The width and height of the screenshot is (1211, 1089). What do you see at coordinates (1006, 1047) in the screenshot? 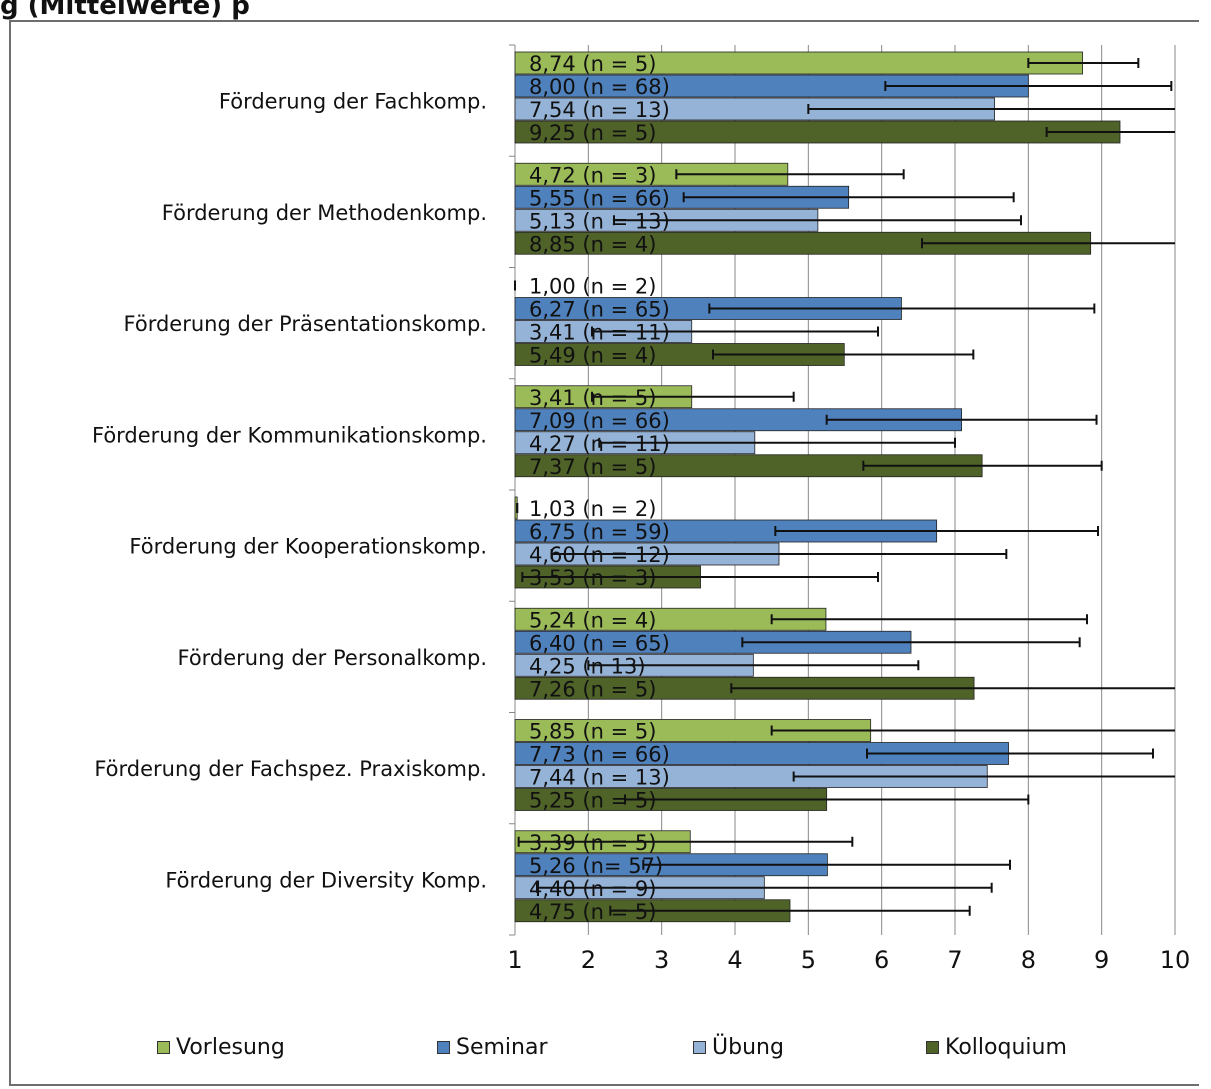
I see `legend-label-kolloquium: Kolloquium` at bounding box center [1006, 1047].